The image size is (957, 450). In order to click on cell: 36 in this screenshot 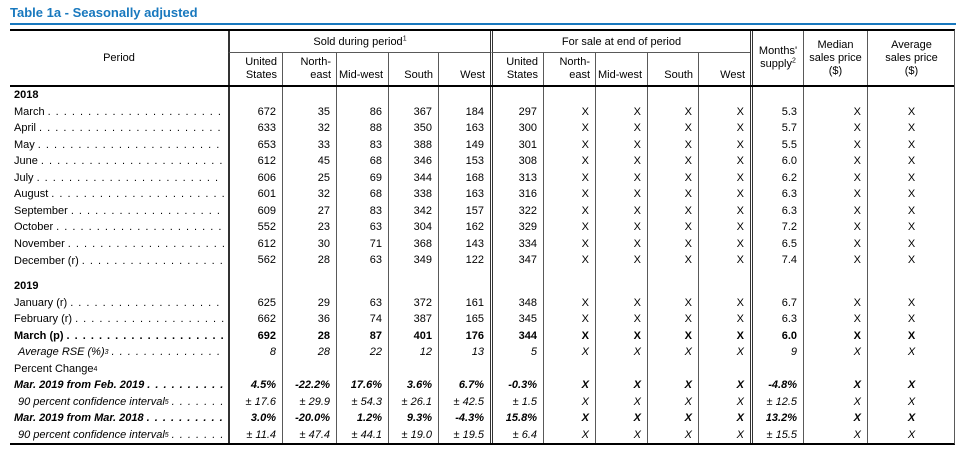, I will do `click(309, 319)`.